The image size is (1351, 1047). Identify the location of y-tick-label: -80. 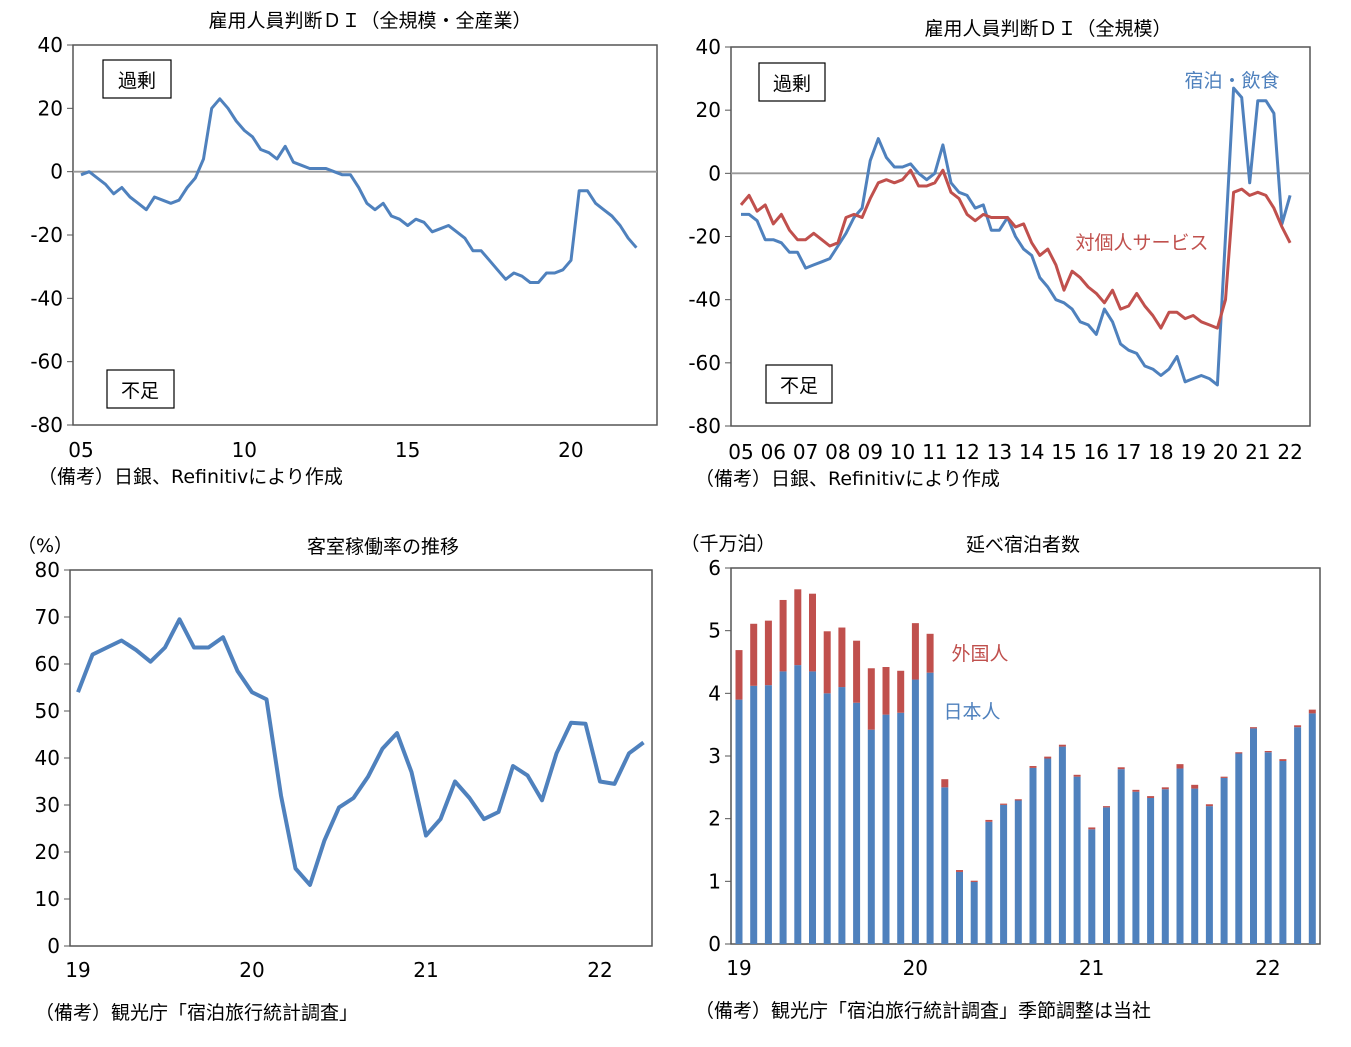
(46, 425).